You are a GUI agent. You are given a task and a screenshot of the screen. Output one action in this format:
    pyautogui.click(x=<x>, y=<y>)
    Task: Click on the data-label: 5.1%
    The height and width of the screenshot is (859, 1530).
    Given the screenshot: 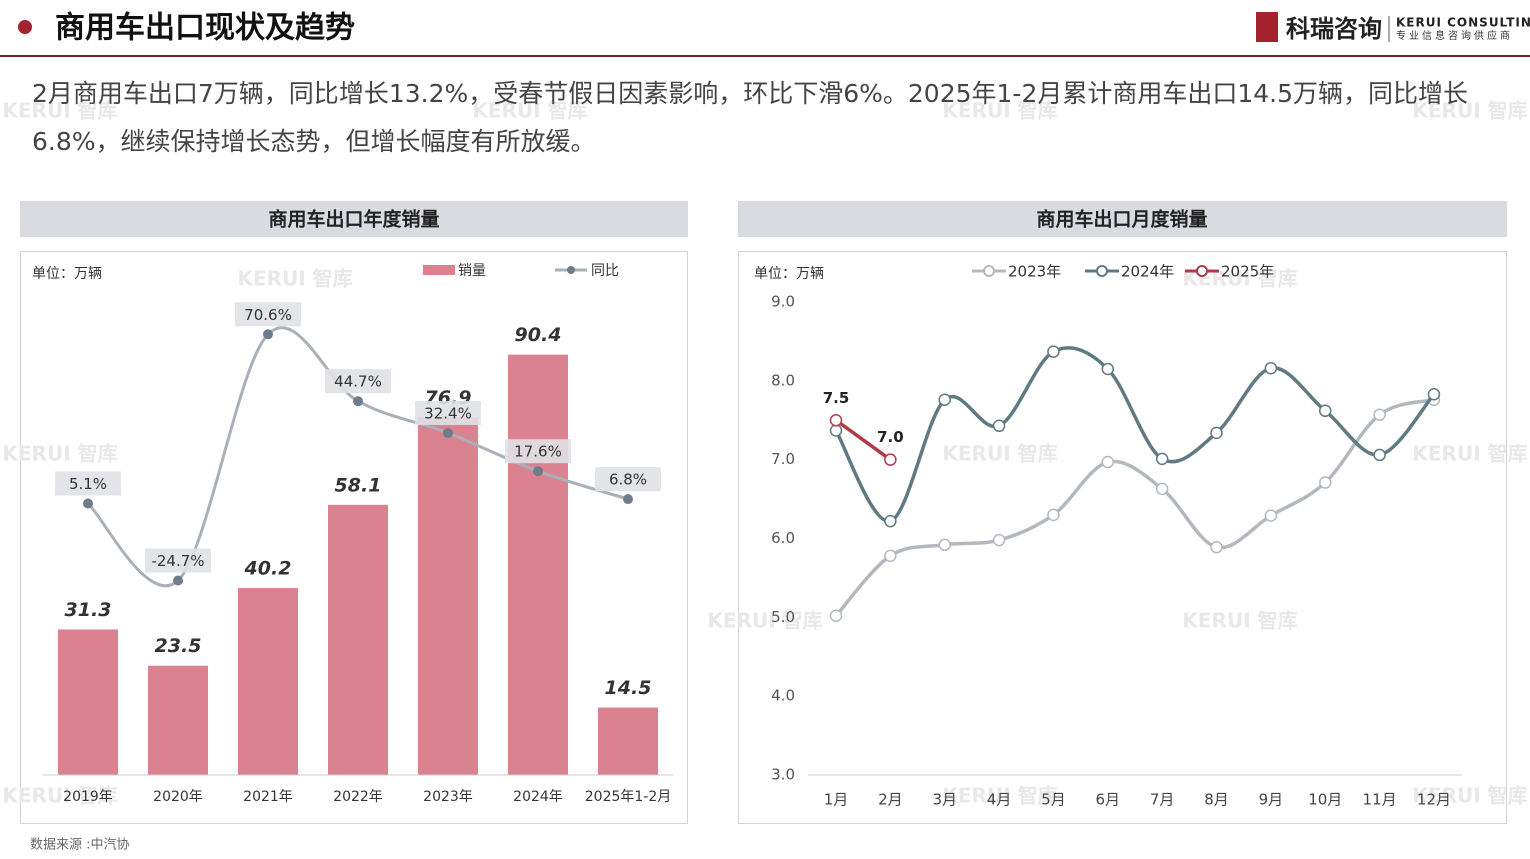 What is the action you would take?
    pyautogui.click(x=88, y=484)
    